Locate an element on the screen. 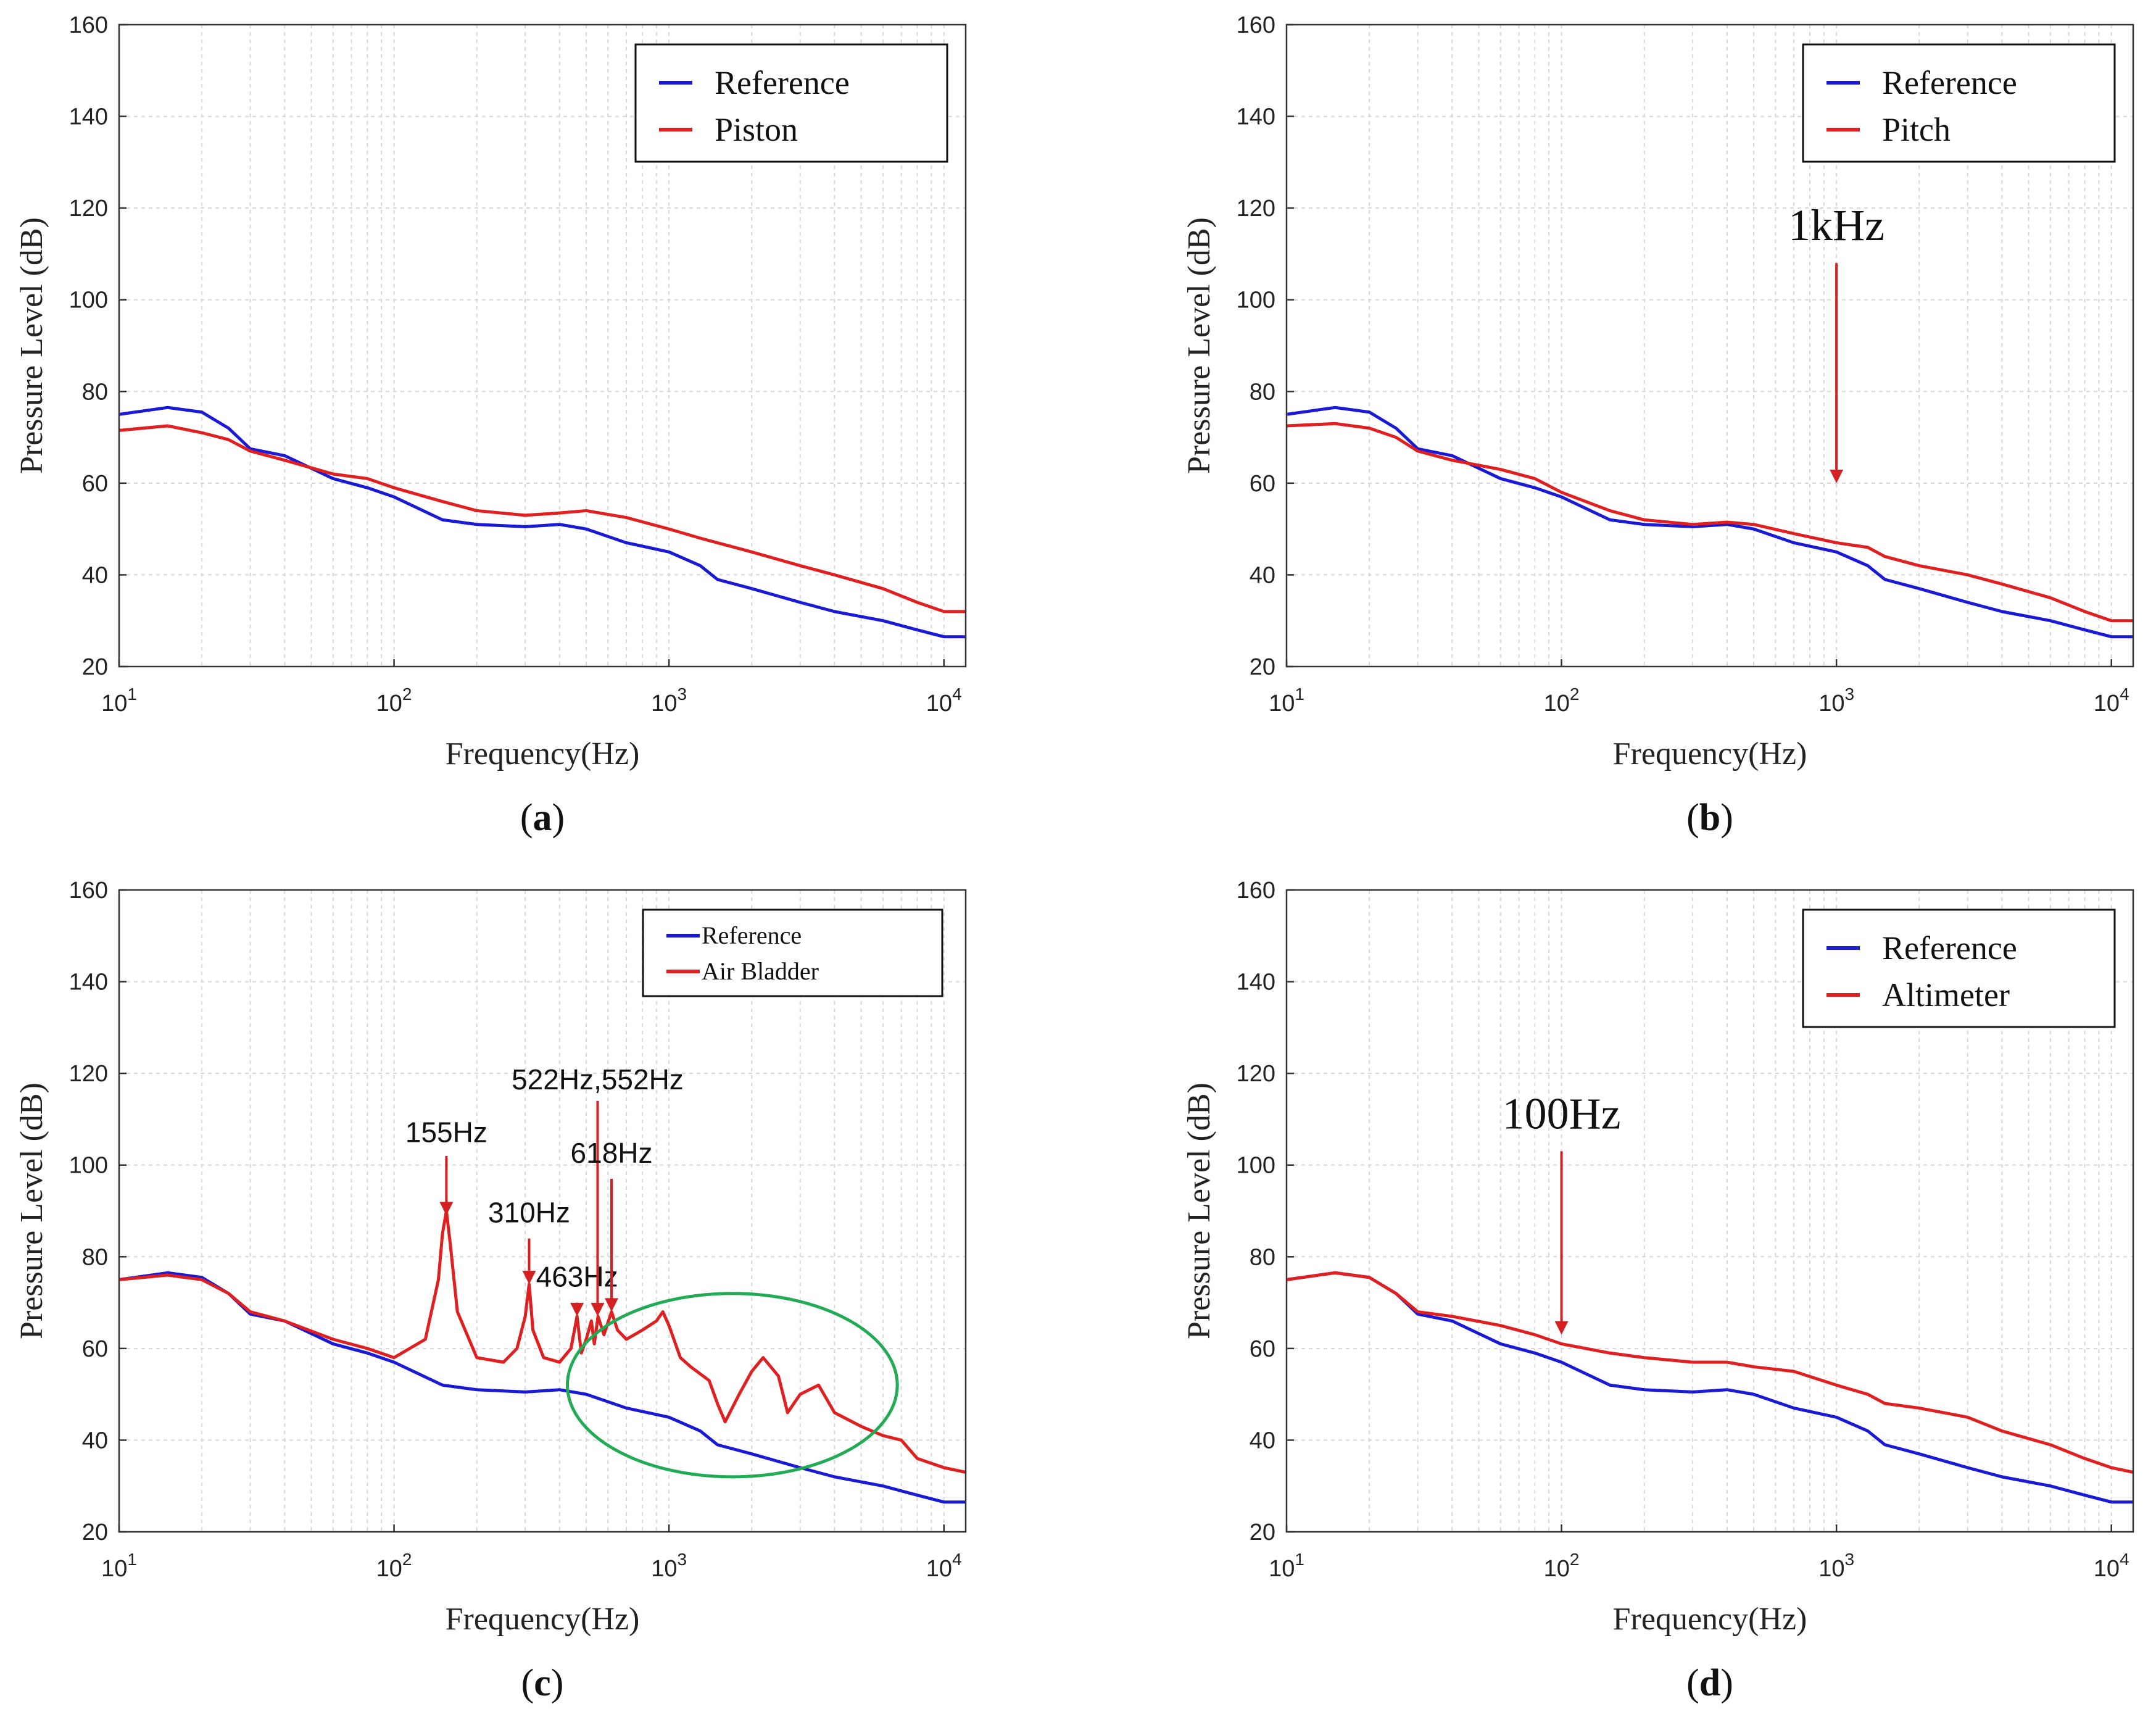  legend: Reference Piston is located at coordinates (791, 103).